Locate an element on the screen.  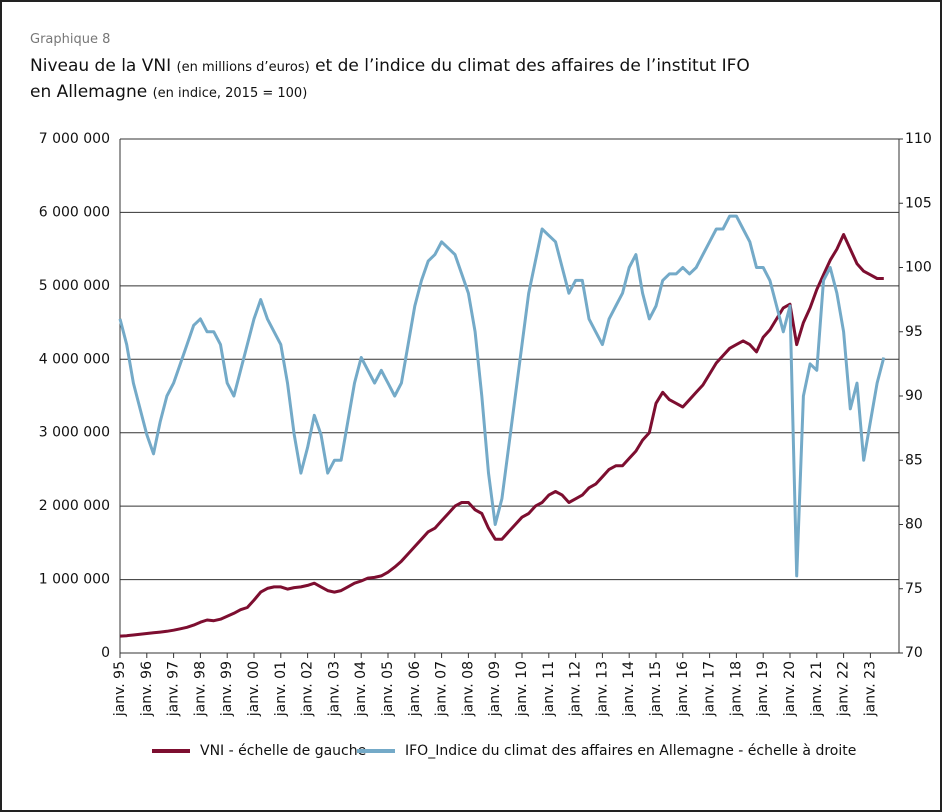
x-tick-label: janv. 96 is located at coordinates (147, 689).